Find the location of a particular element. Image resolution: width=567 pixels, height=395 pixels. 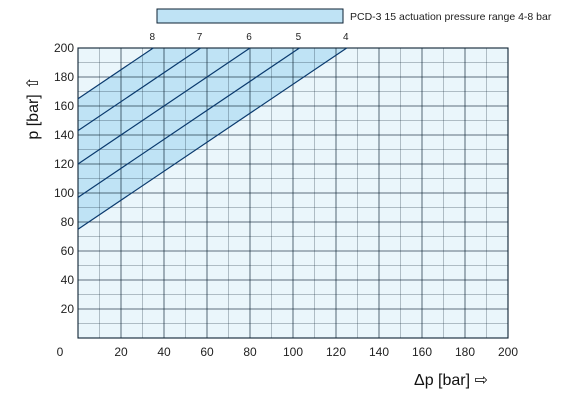

y-tick-label: 40 is located at coordinates (68, 280).